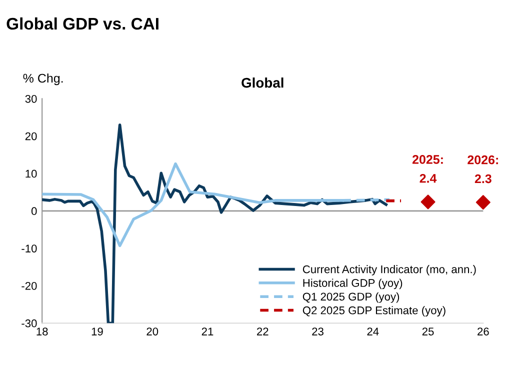 The height and width of the screenshot is (387, 507). What do you see at coordinates (43, 79) in the screenshot?
I see `y-axis-title: % Chg.` at bounding box center [43, 79].